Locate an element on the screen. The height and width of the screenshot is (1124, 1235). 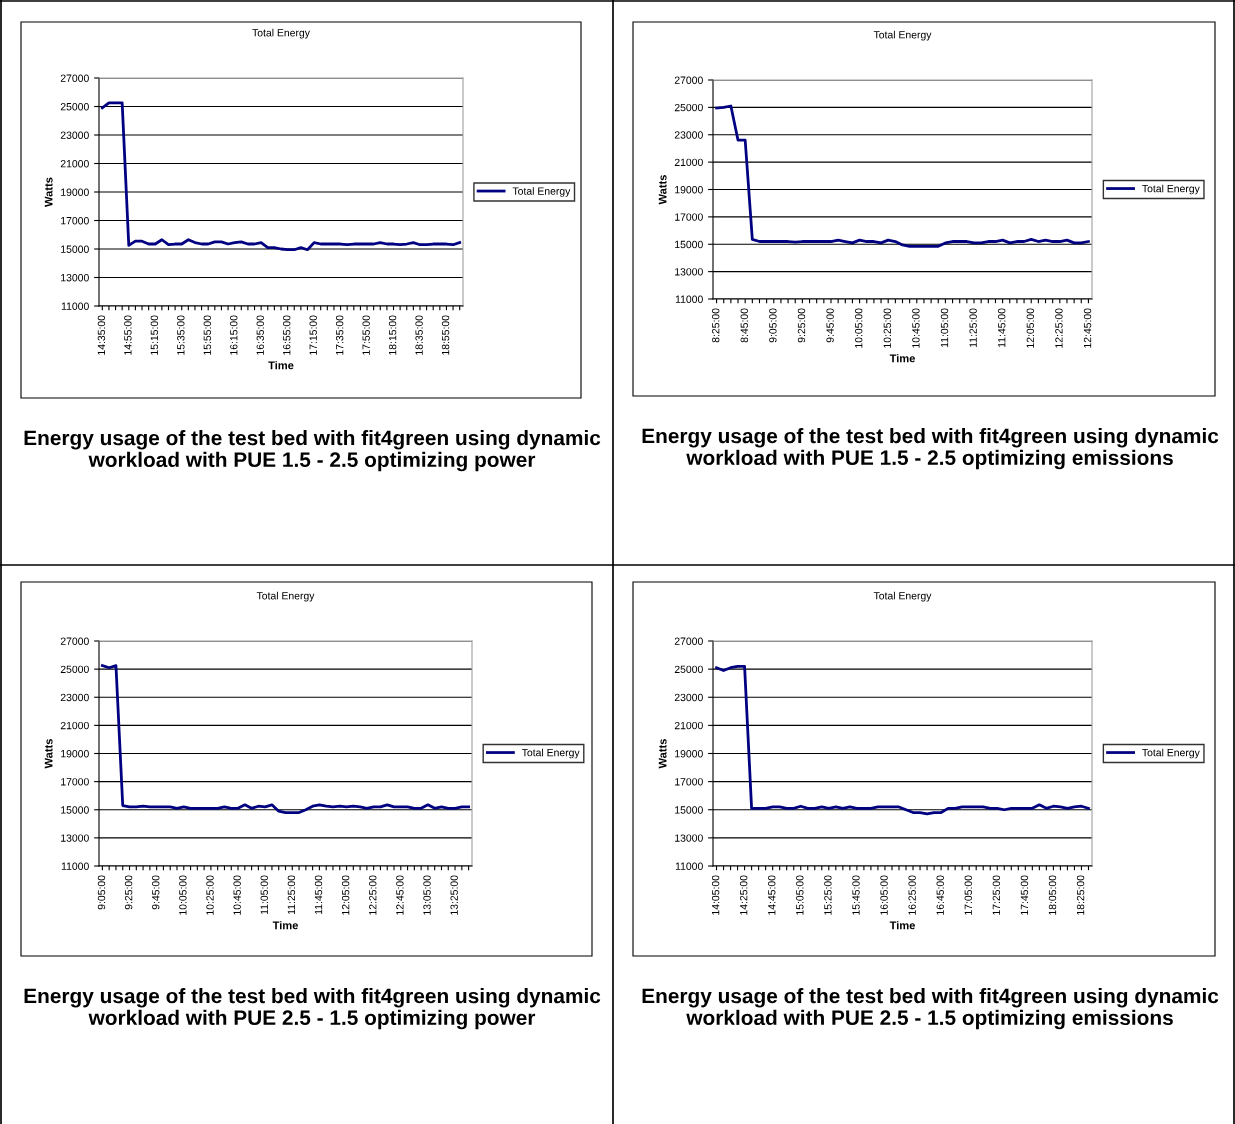
text: Energy usage of the test bed with fit4green using dynamic workload with PUE 2.5 - 1.5 optimizing emissions is located at coordinates (930, 1009).